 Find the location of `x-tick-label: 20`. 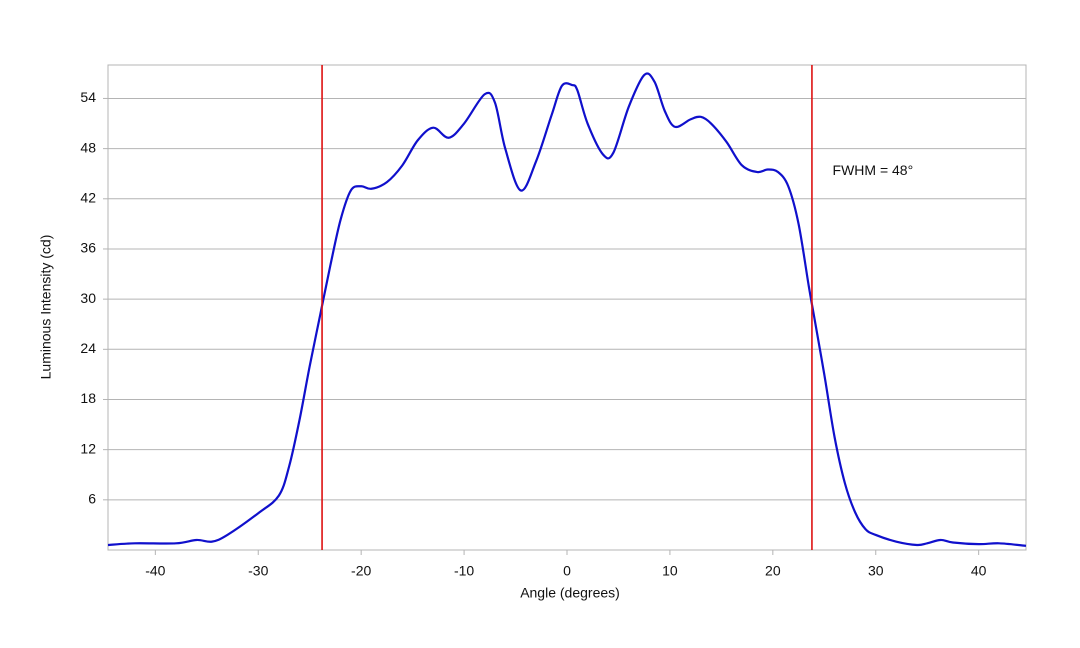

x-tick-label: 20 is located at coordinates (773, 571).